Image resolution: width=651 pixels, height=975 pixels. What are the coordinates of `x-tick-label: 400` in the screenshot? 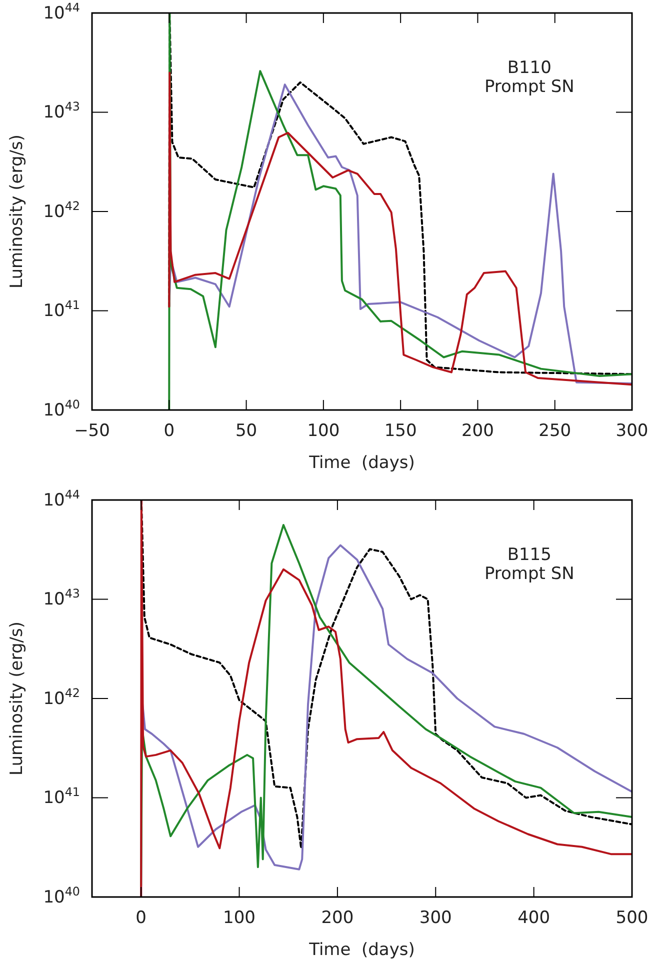 It's located at (534, 918).